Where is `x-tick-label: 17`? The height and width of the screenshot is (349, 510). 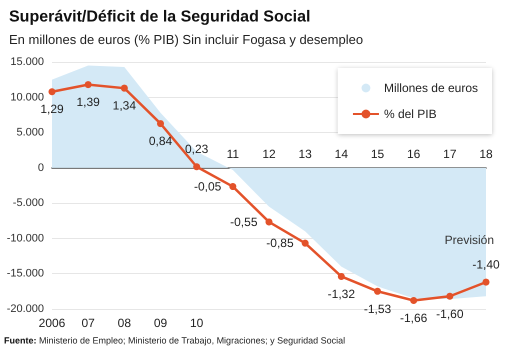
x-tick-label: 17 is located at coordinates (450, 153).